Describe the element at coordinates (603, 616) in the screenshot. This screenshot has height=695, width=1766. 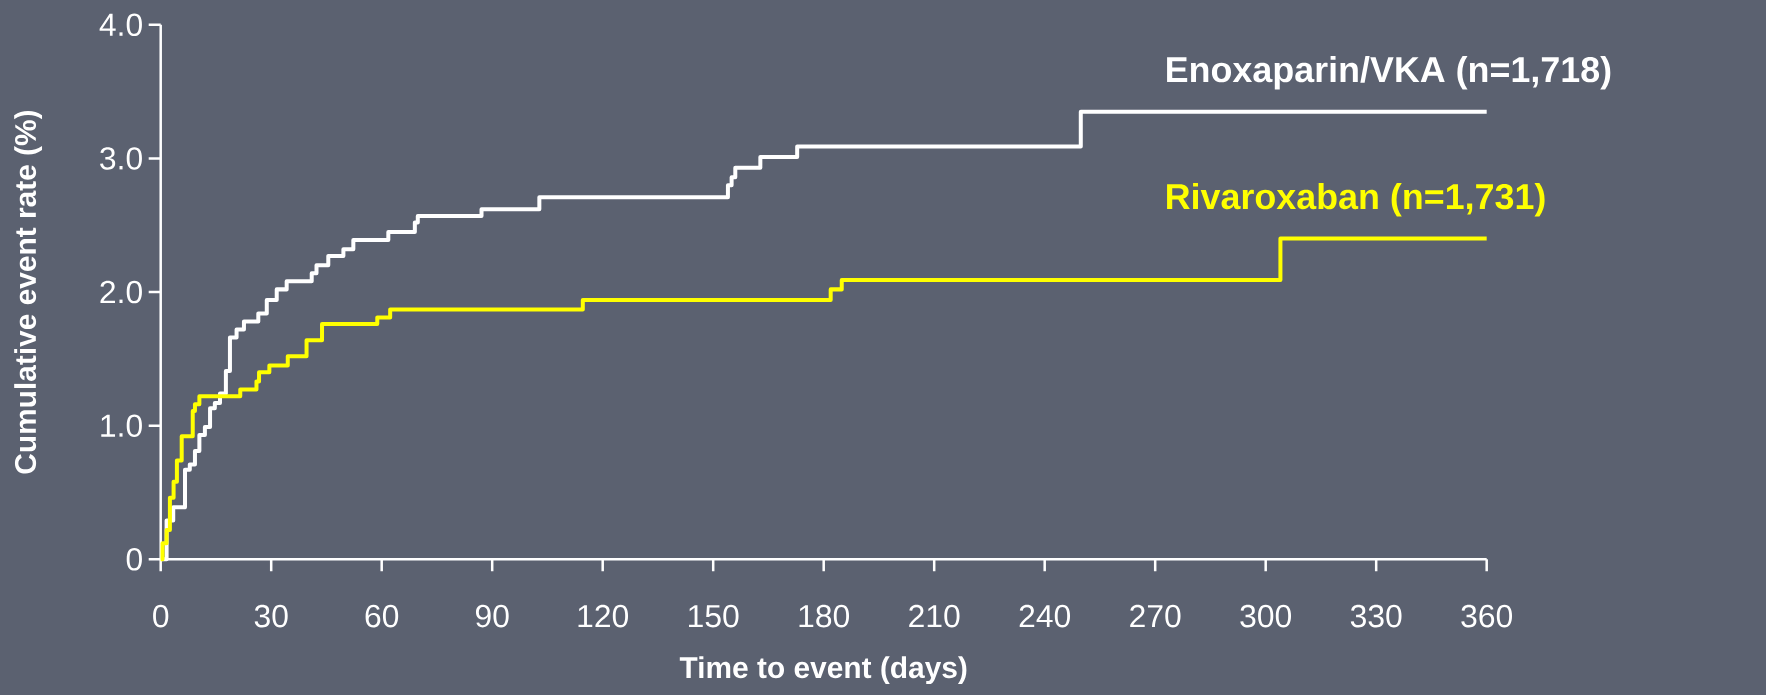
I see `x-tick-label: 120` at that location.